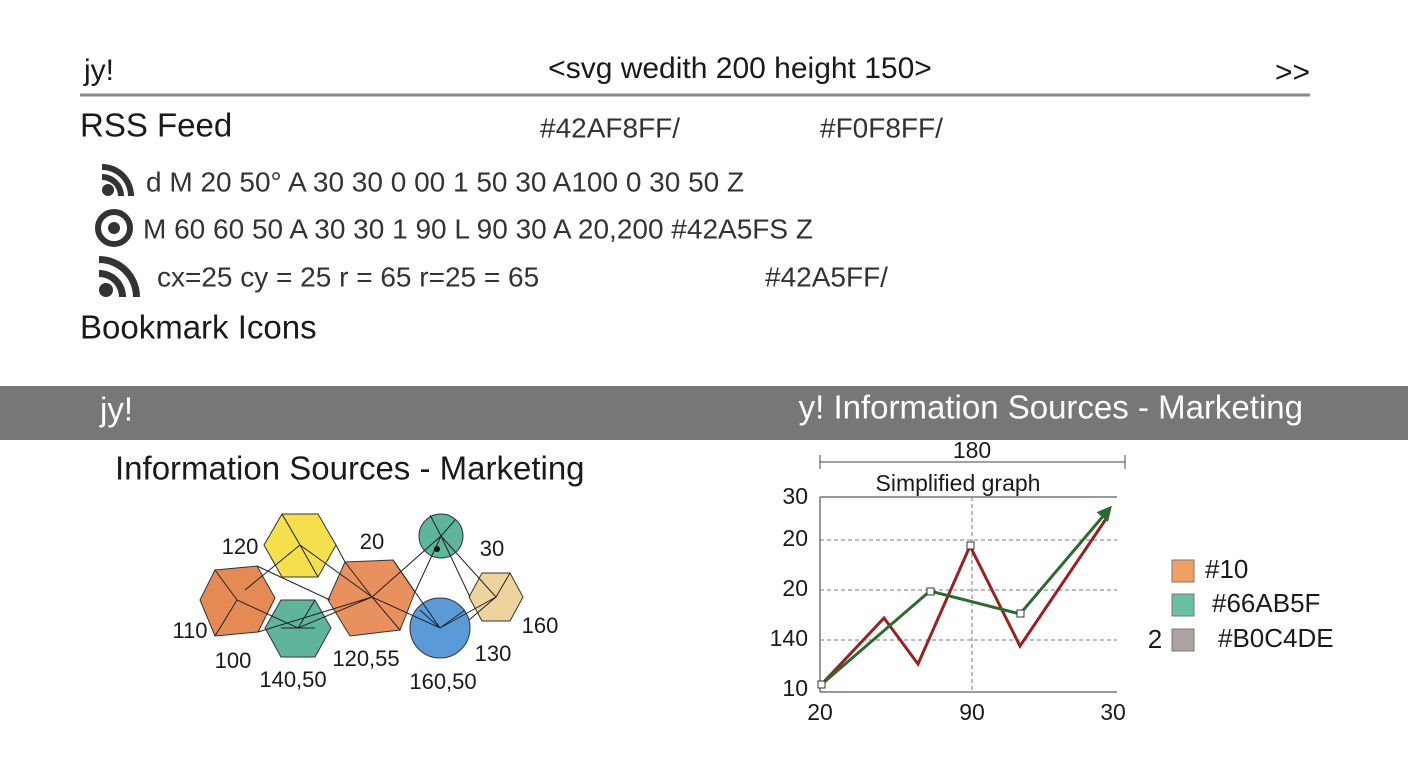 The height and width of the screenshot is (768, 1408). What do you see at coordinates (1226, 569) in the screenshot?
I see `legend-label: #10` at bounding box center [1226, 569].